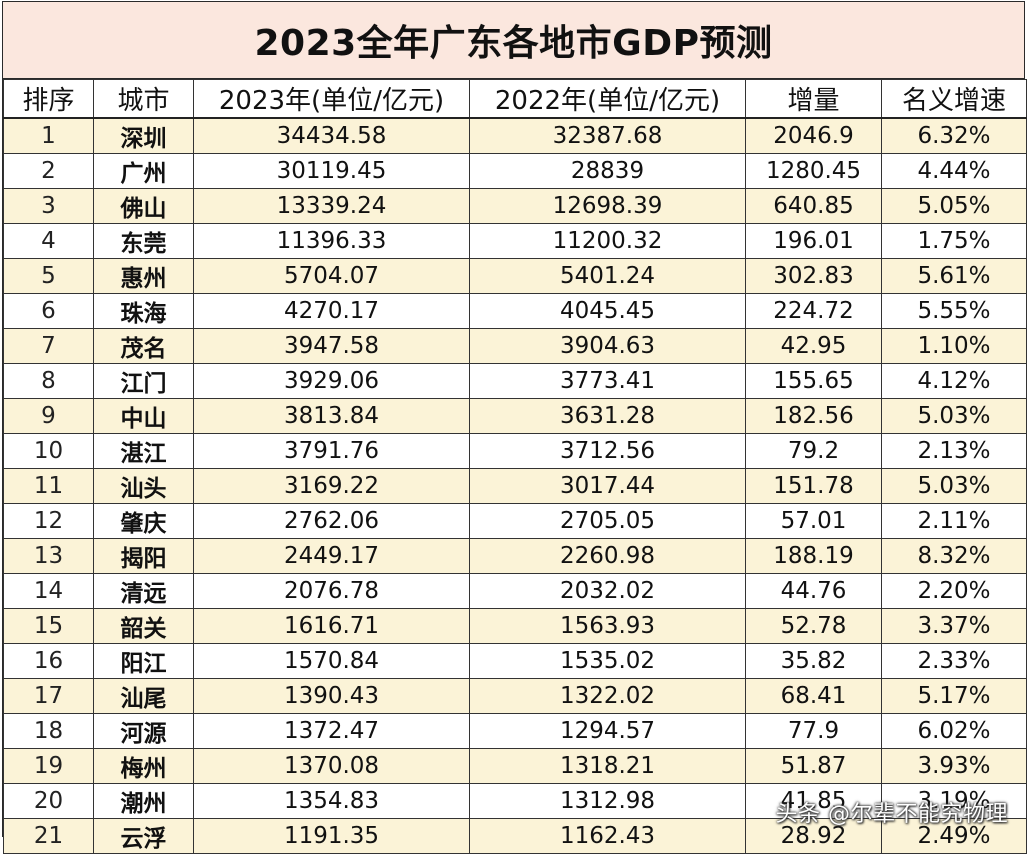 The width and height of the screenshot is (1027, 854). What do you see at coordinates (954, 626) in the screenshot?
I see `growth-rate-cell: 3.37%` at bounding box center [954, 626].